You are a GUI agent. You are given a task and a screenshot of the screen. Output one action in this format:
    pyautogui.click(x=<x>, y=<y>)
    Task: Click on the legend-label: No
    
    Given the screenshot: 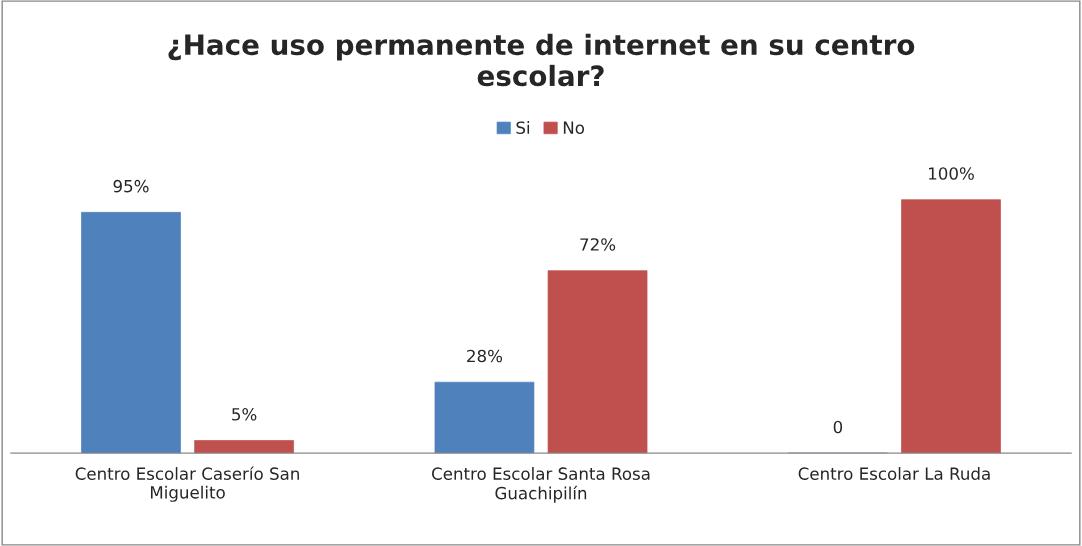 What is the action you would take?
    pyautogui.click(x=574, y=127)
    